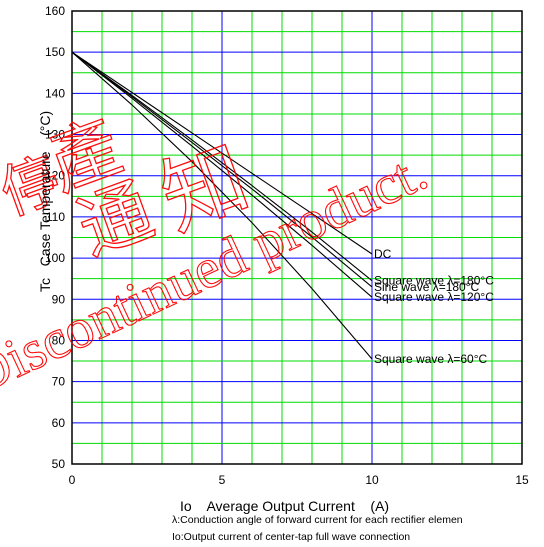 This screenshot has height=547, width=544. Describe the element at coordinates (372, 480) in the screenshot. I see `x-tick-label: 10` at that location.